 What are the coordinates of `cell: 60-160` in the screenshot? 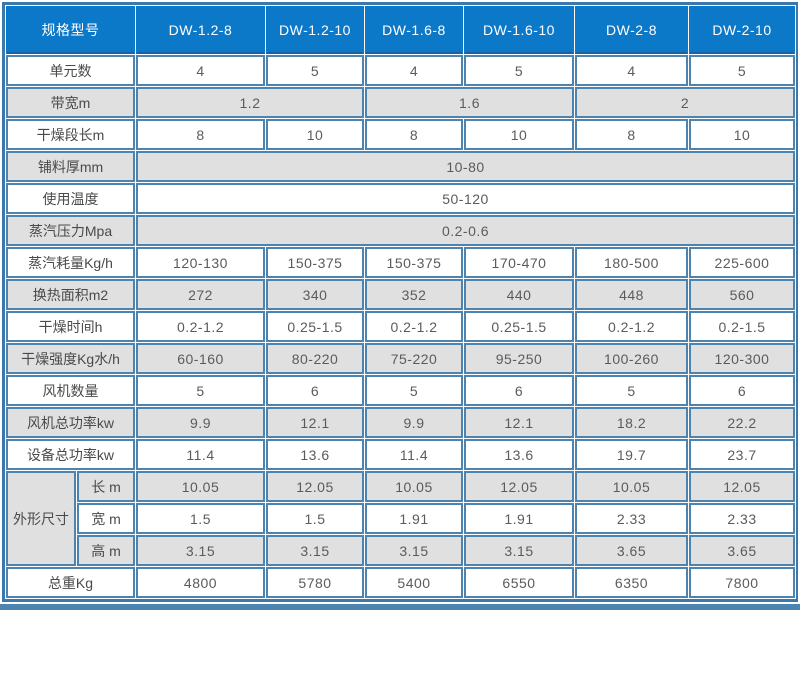 It's located at (200, 358).